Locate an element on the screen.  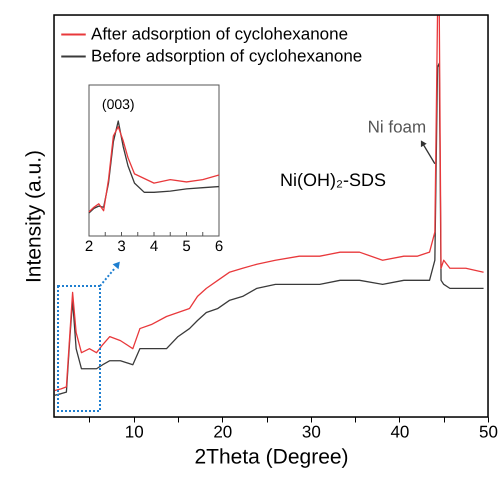
x-tick-label: 20 is located at coordinates (222, 432).